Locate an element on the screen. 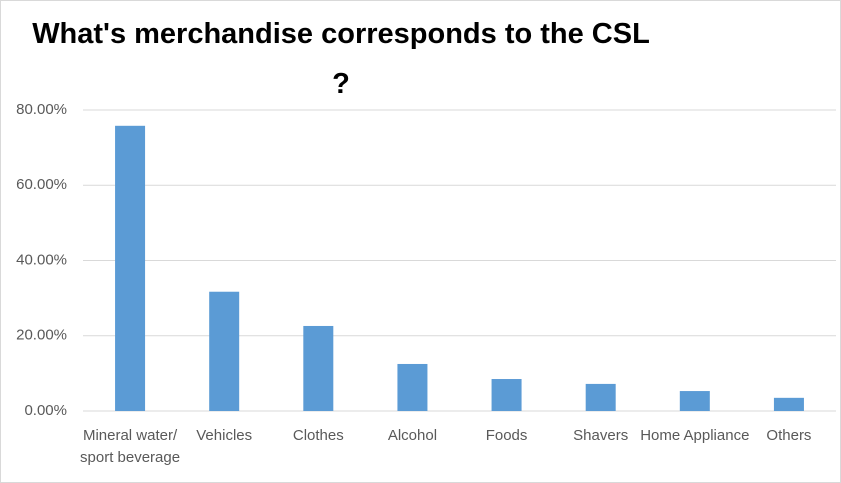  x-tick-label: Vehicles is located at coordinates (224, 435).